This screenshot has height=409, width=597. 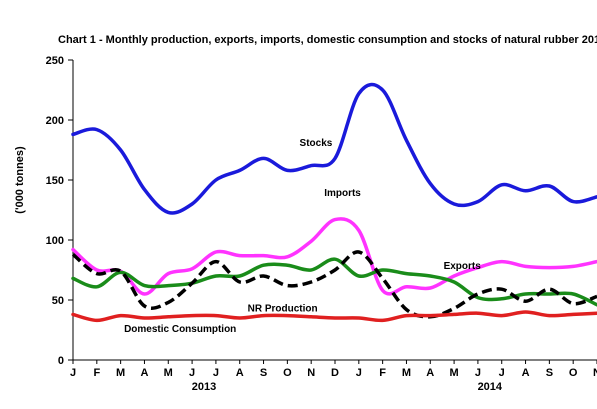 I want to click on series-label-nr-production: NR Production, so click(x=283, y=309).